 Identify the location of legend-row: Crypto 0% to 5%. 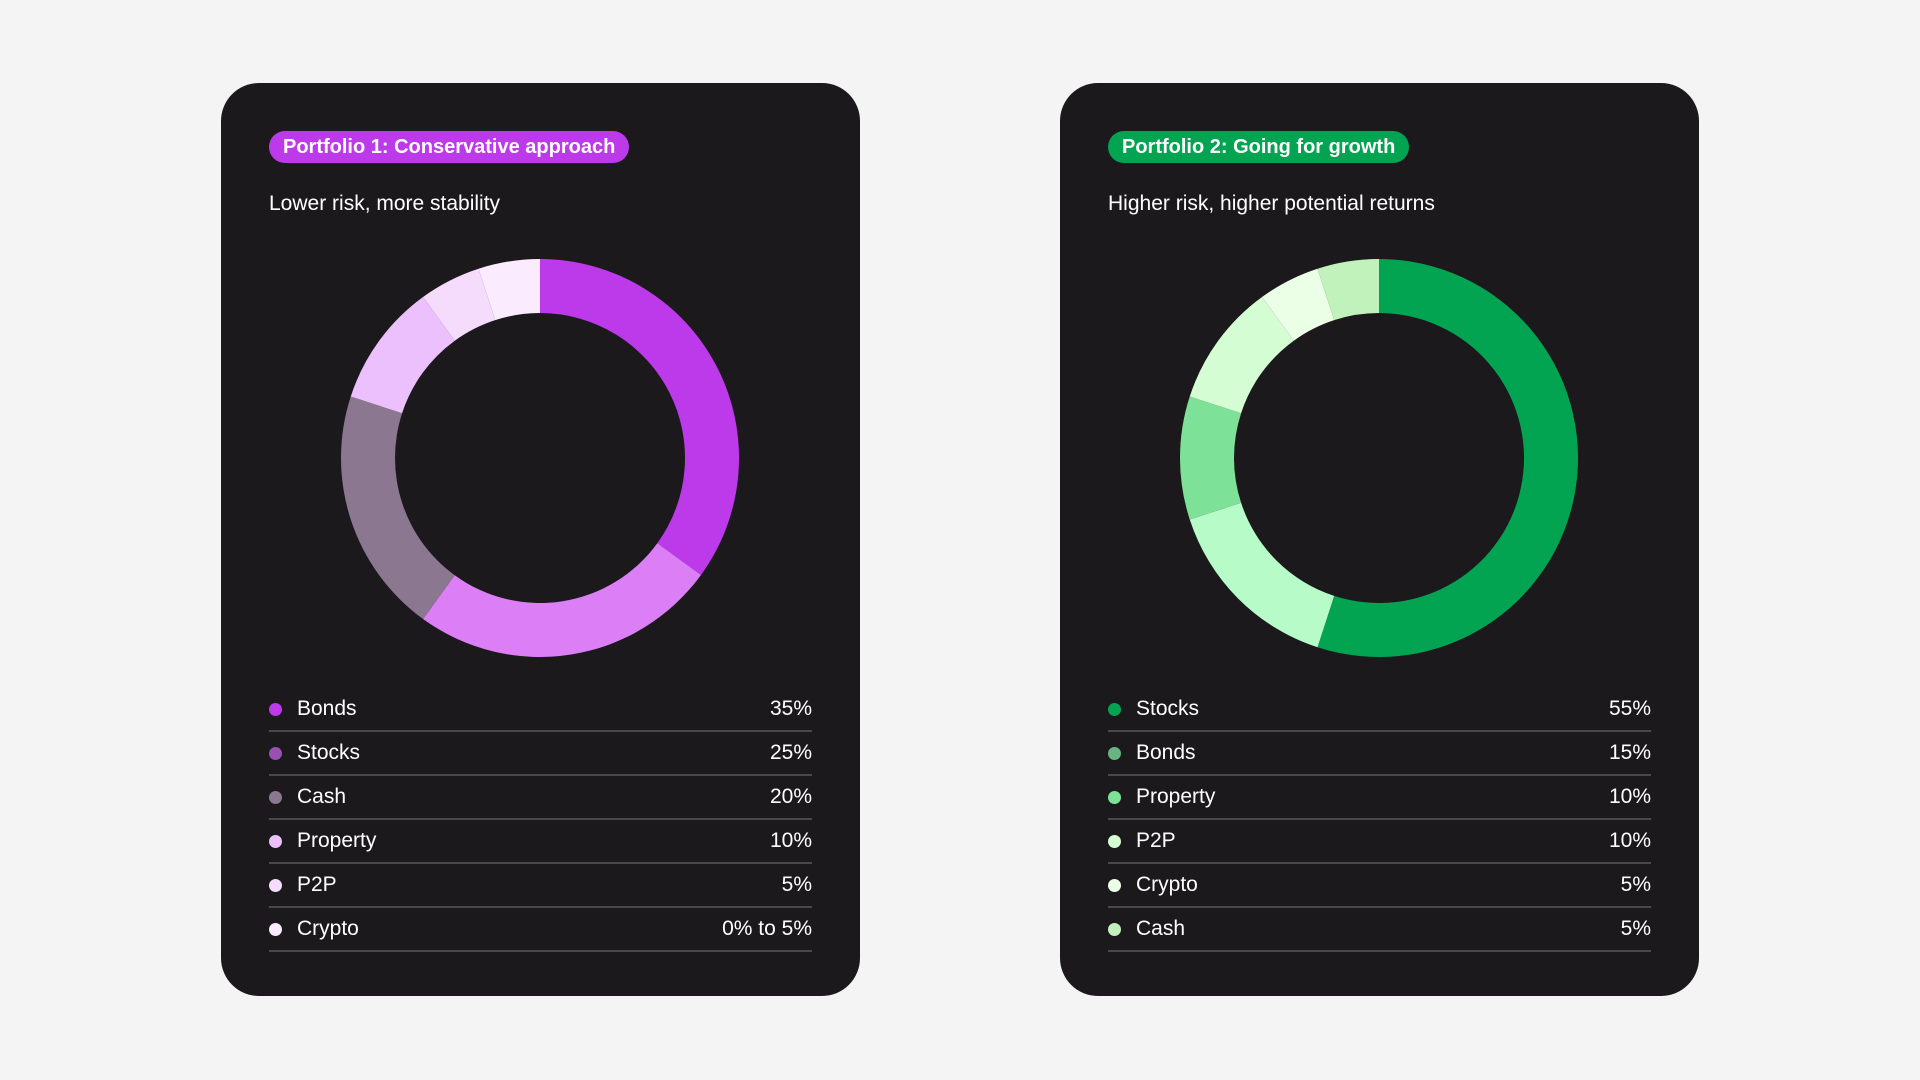
(540, 930).